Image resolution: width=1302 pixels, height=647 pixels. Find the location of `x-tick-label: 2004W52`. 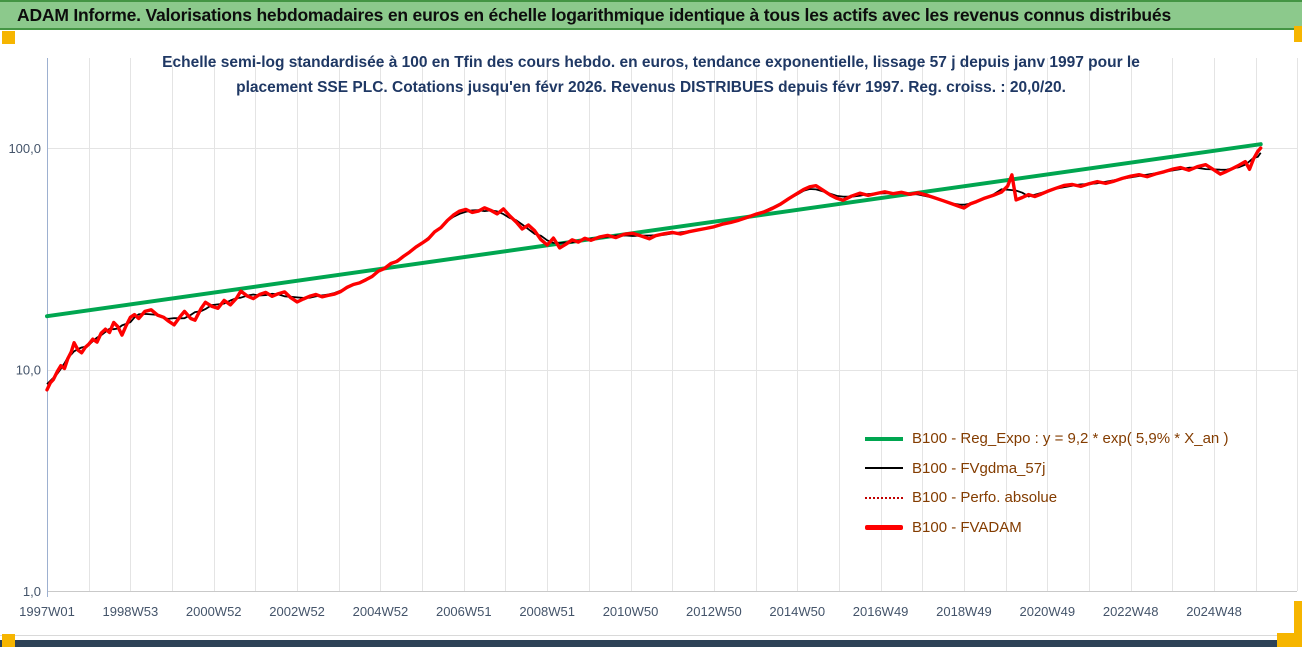

x-tick-label: 2004W52 is located at coordinates (381, 611).